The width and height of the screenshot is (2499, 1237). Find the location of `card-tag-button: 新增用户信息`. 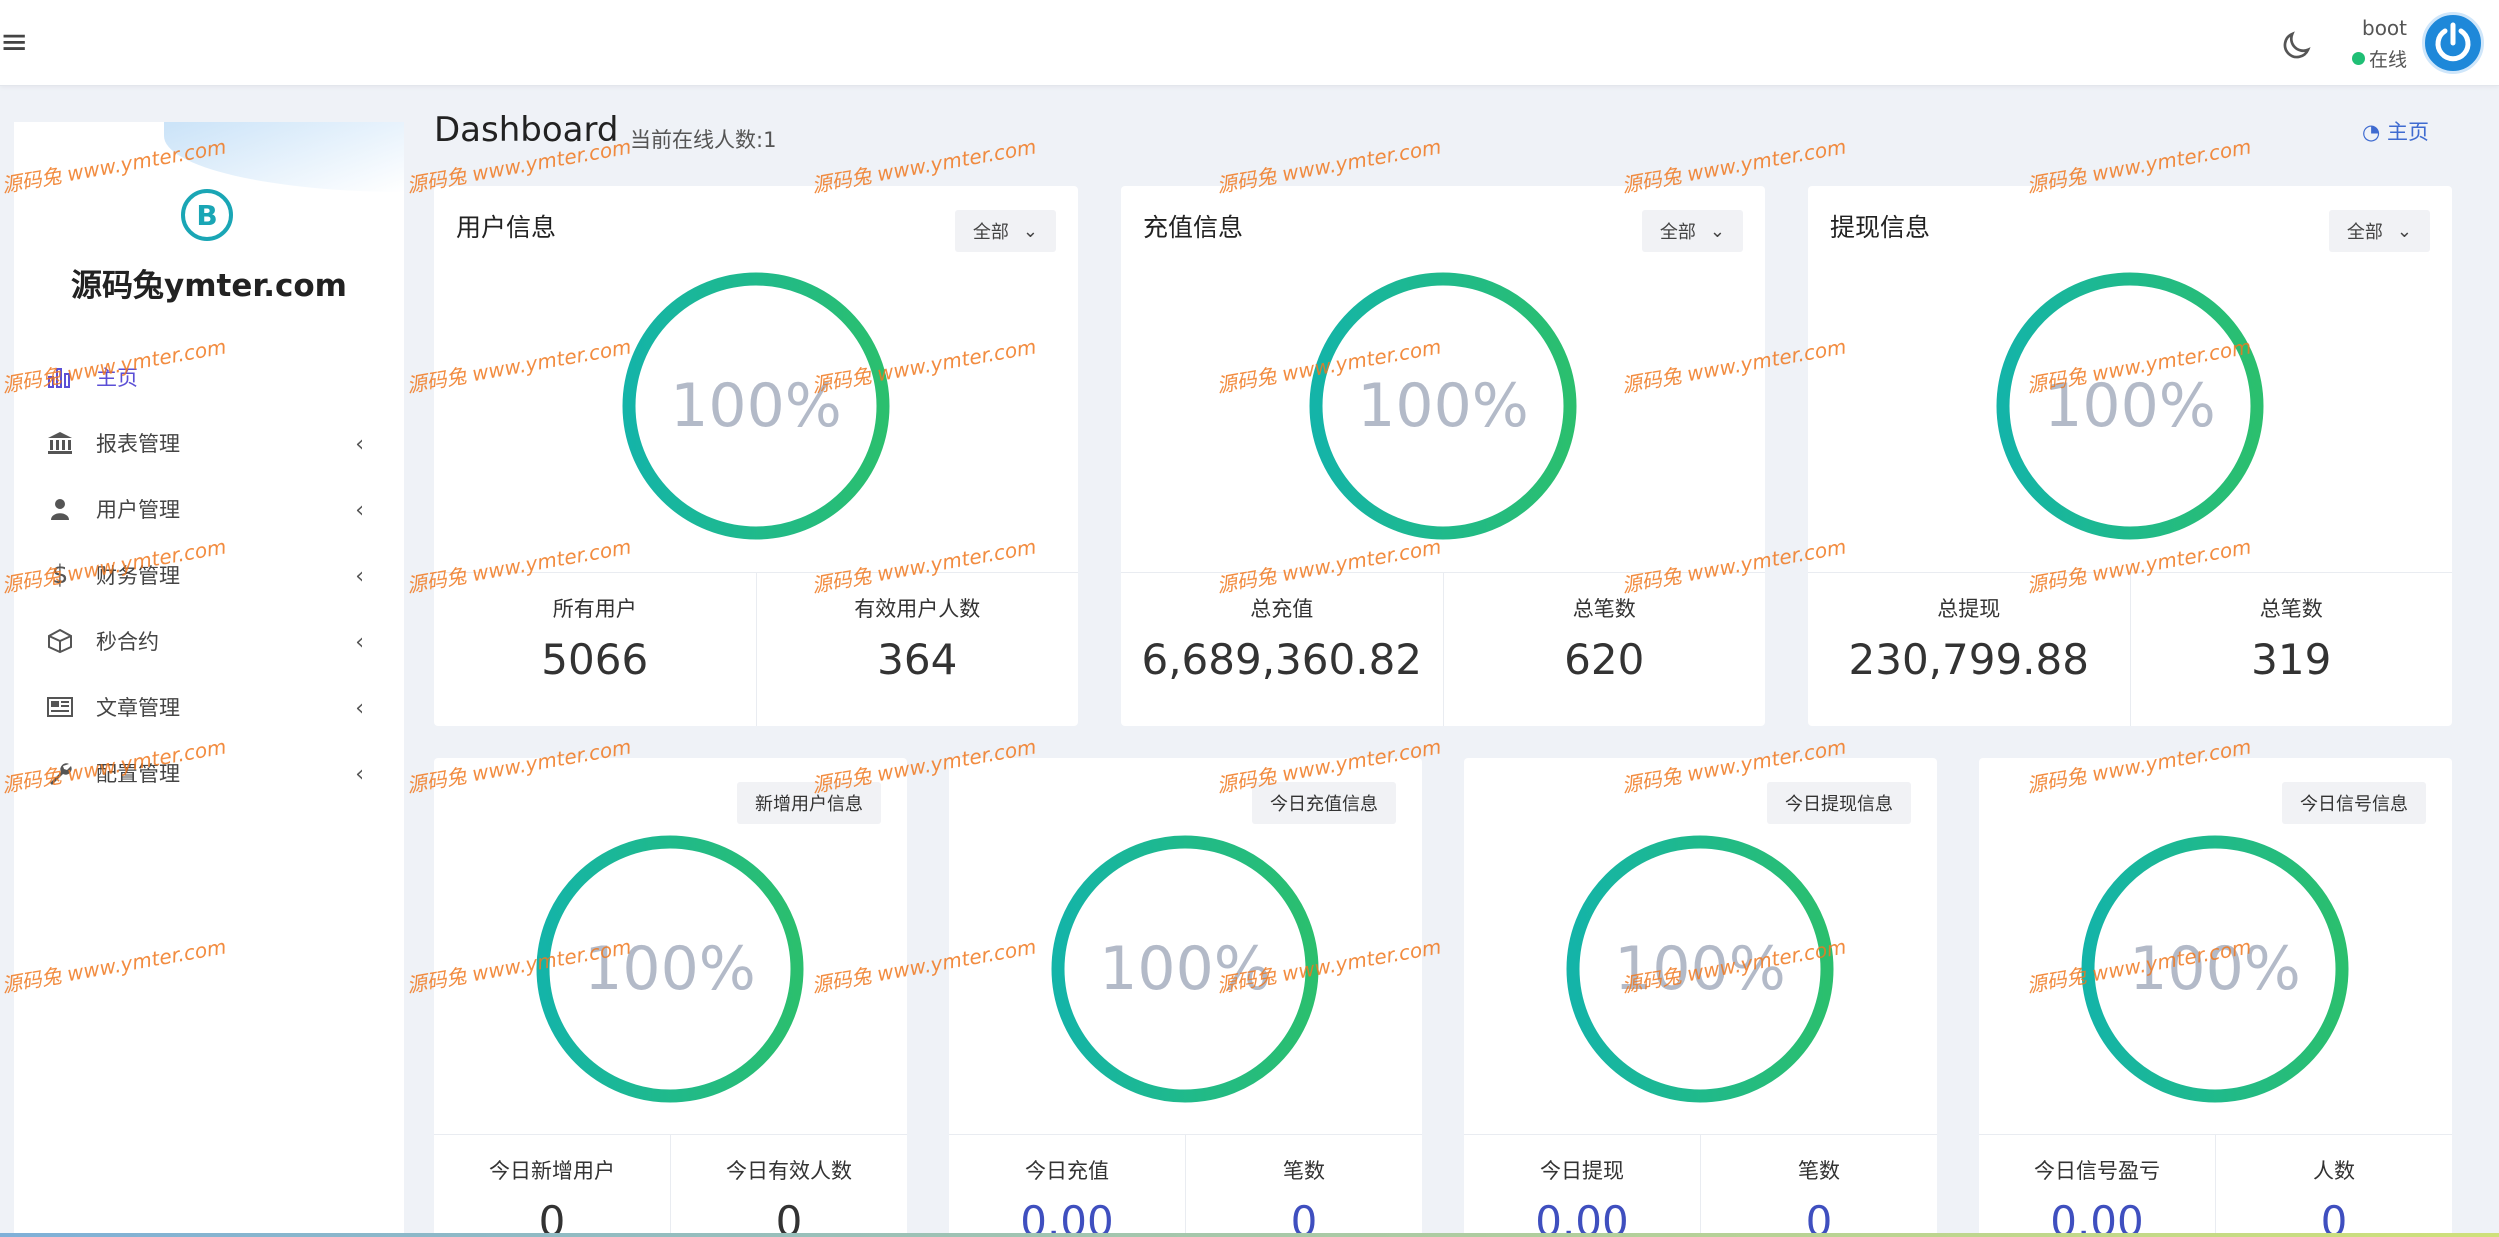

card-tag-button: 新增用户信息 is located at coordinates (809, 803).